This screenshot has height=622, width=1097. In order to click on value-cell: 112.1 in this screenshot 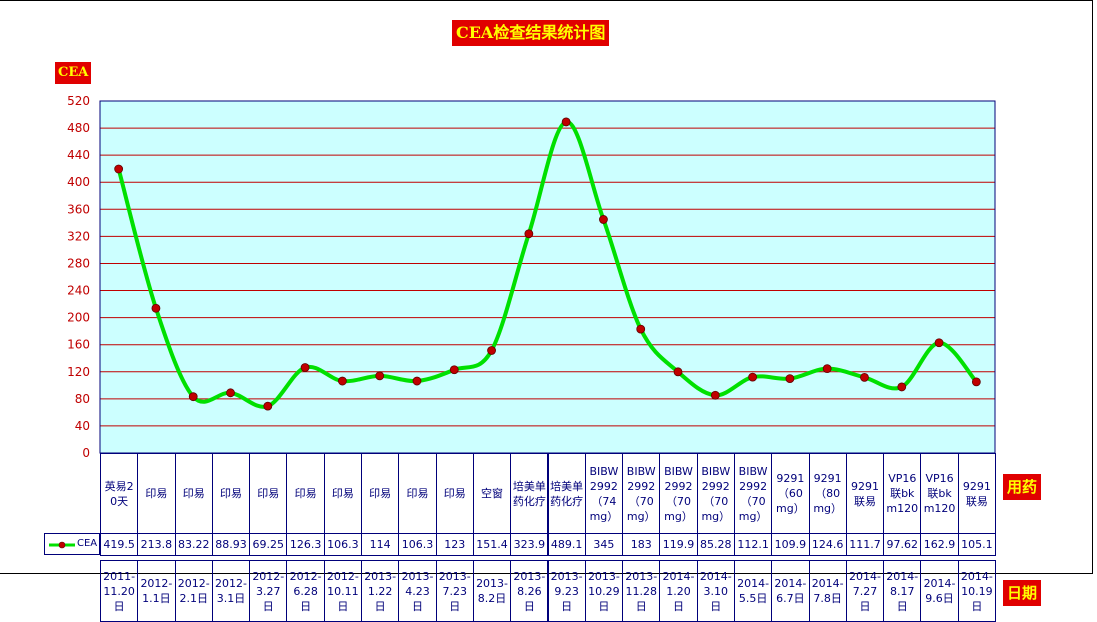, I will do `click(753, 544)`.